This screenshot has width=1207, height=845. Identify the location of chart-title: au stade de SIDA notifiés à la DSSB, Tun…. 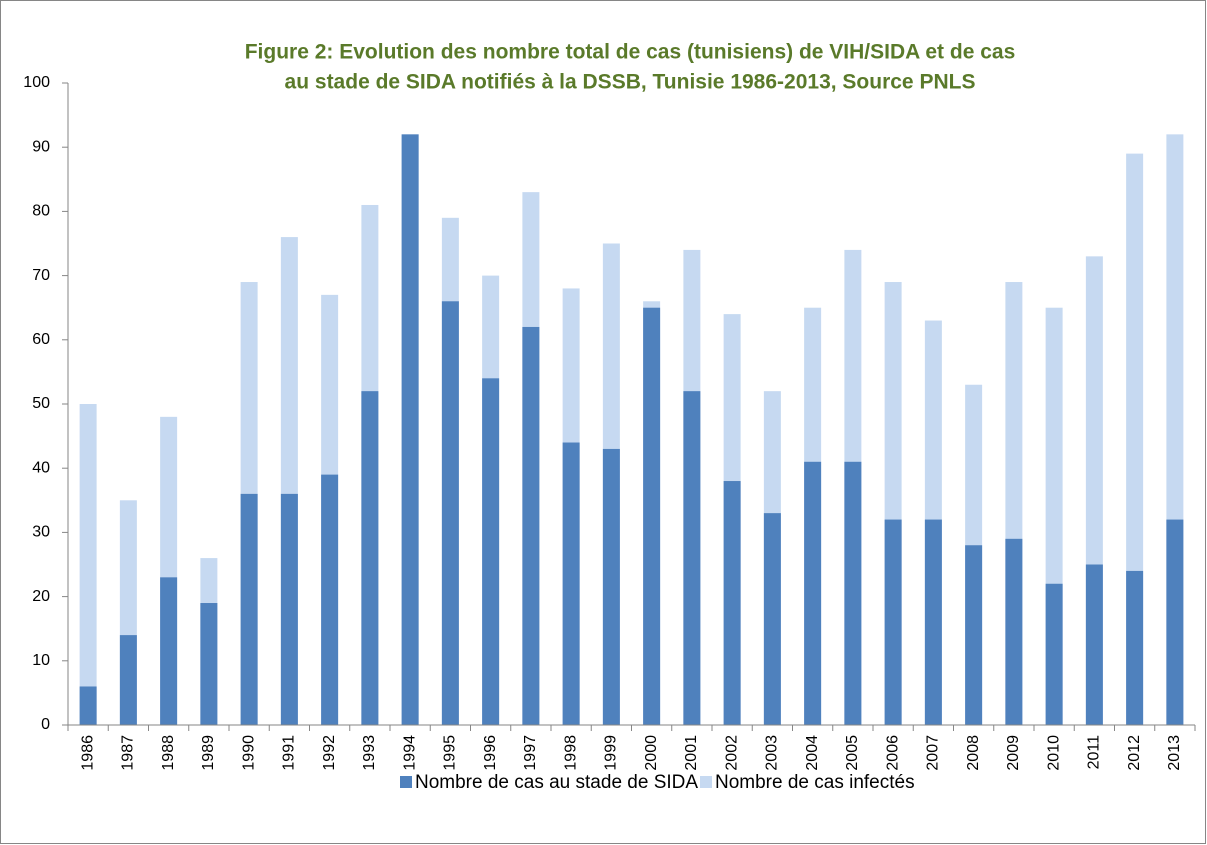
(630, 82).